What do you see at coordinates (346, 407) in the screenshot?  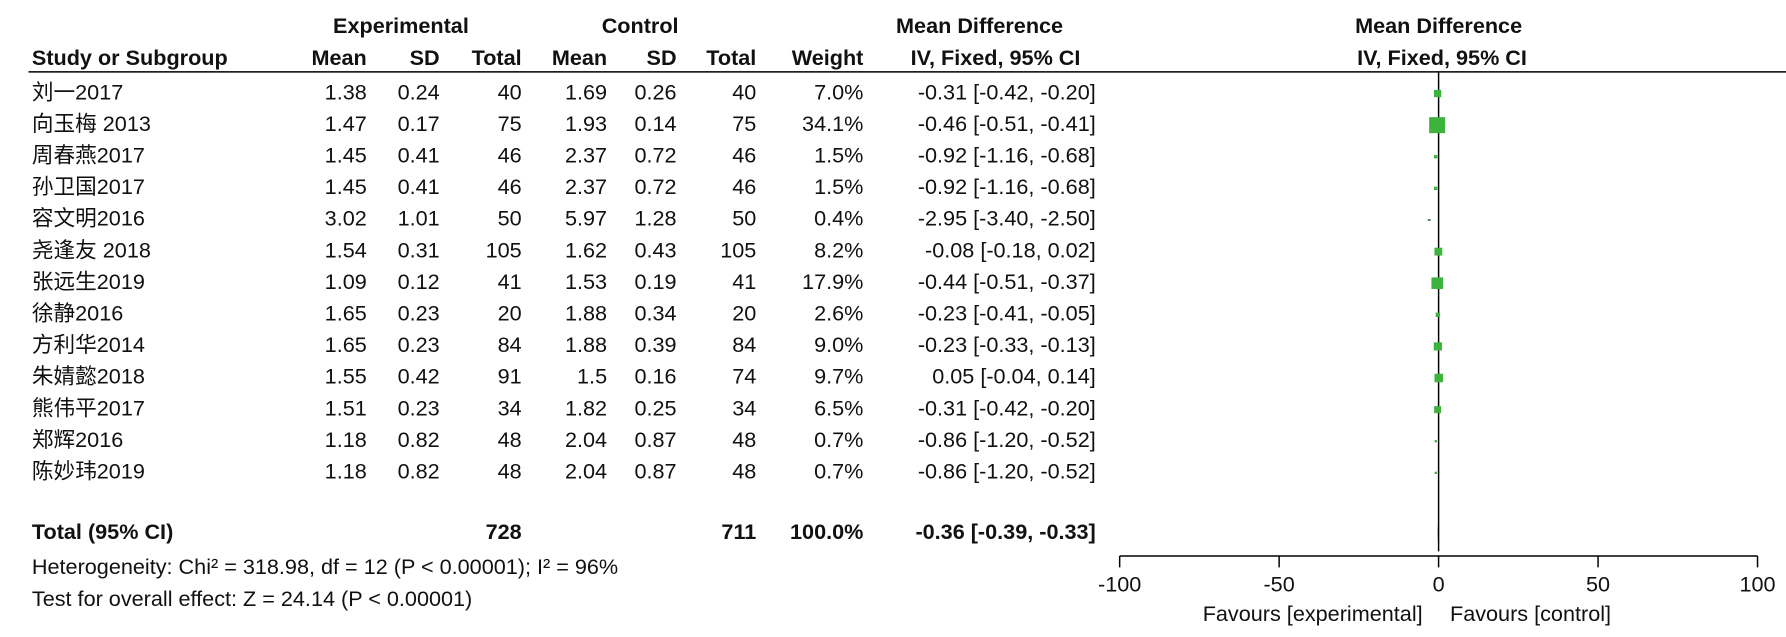 I see `cell: 1.51` at bounding box center [346, 407].